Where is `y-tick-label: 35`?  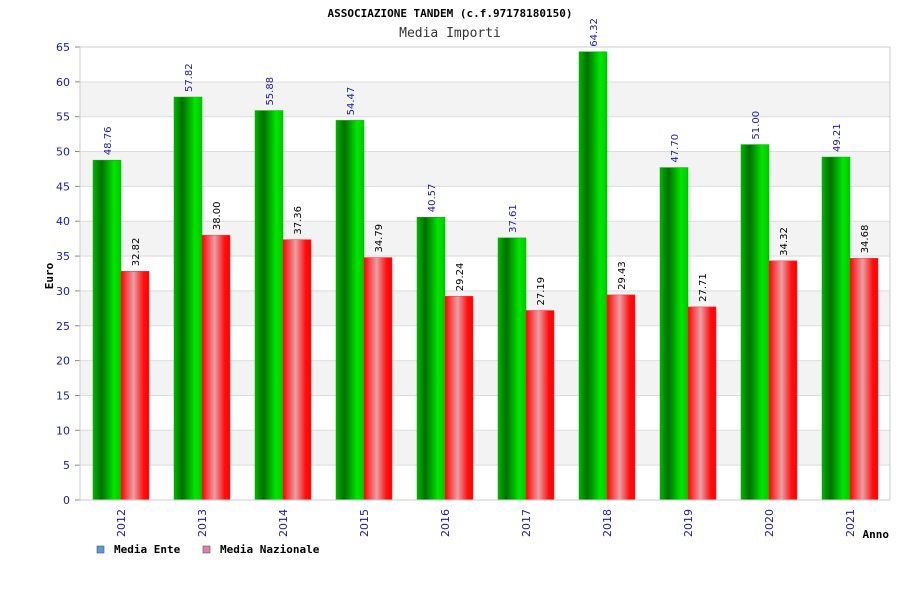
y-tick-label: 35 is located at coordinates (63, 256).